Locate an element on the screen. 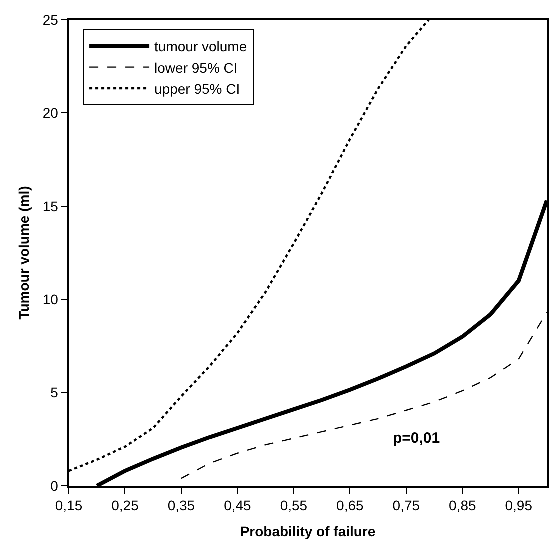  y-tick-label: 5 is located at coordinates (54, 392).